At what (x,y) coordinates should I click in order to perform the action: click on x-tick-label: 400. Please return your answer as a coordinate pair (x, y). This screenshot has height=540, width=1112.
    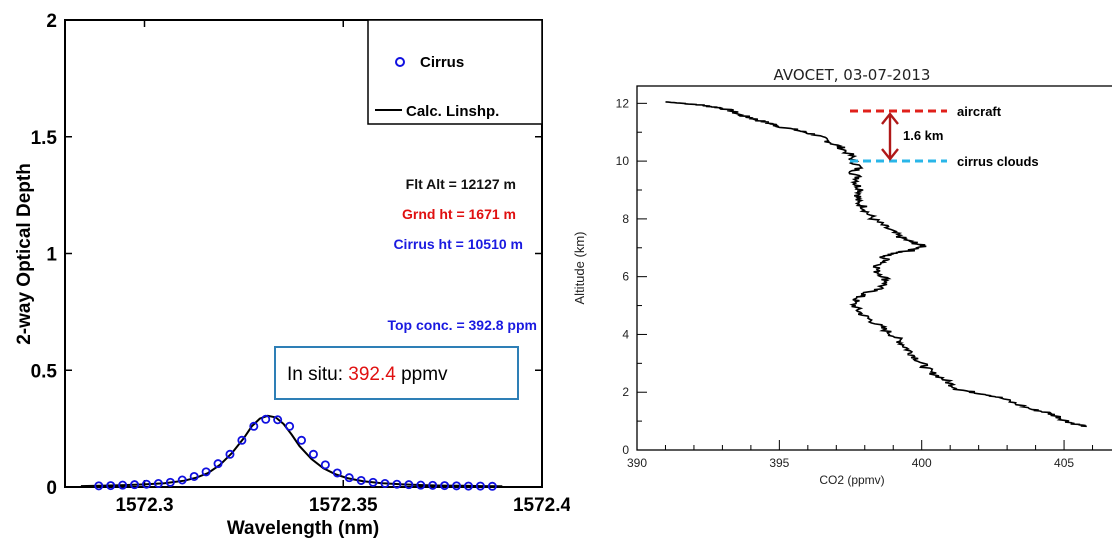
    Looking at the image, I should click on (922, 463).